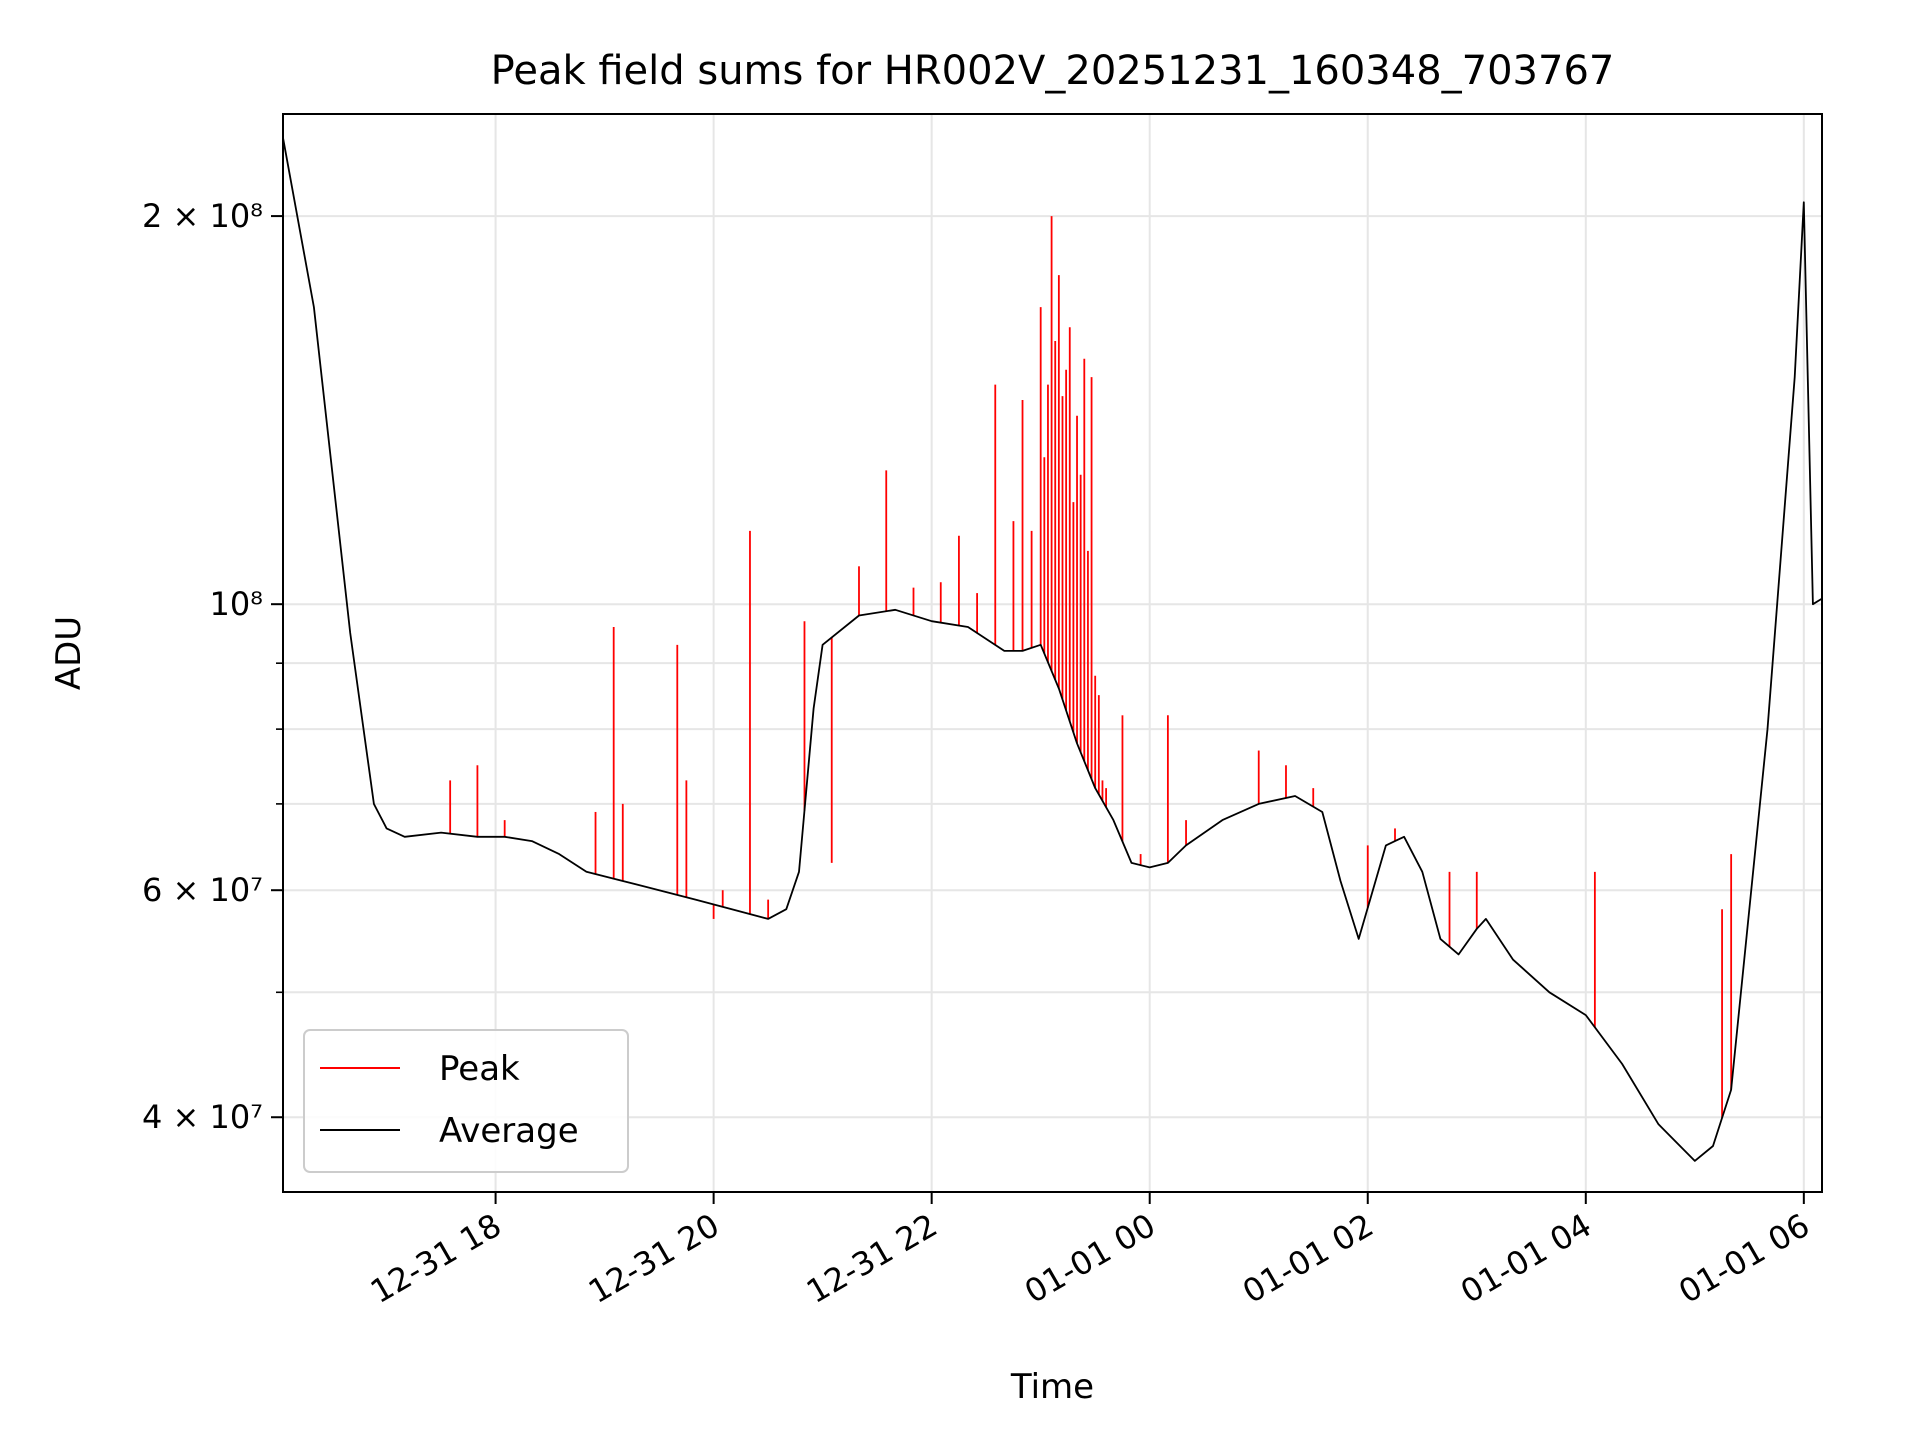 This screenshot has width=1920, height=1440. Describe the element at coordinates (202, 216) in the screenshot. I see `y-tick-label: 2 × 10⁸` at that location.